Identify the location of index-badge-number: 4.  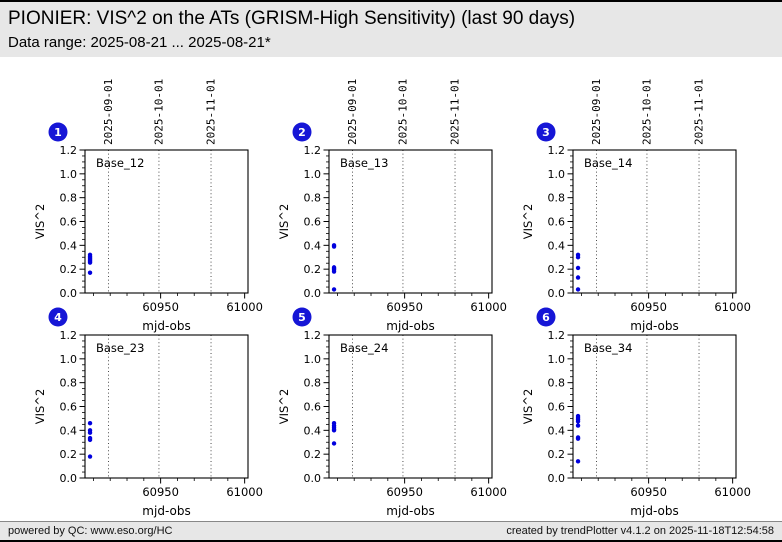
(58, 317).